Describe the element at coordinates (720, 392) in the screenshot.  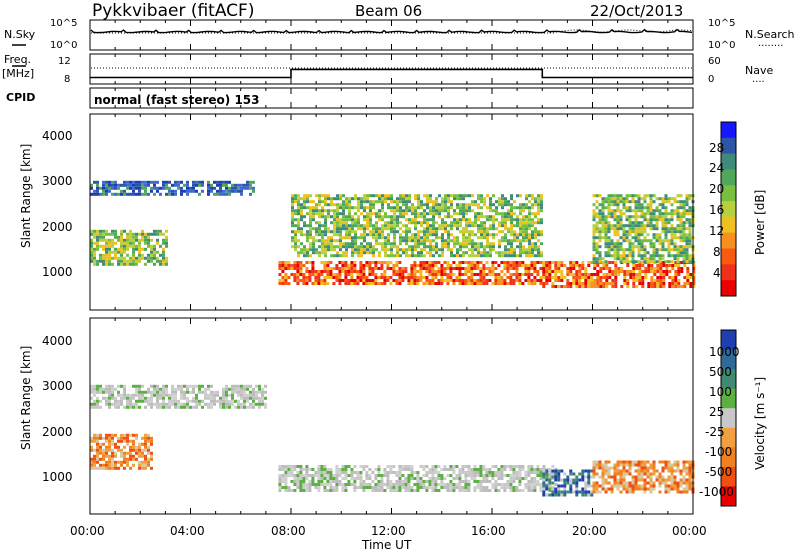
I see `vel-cb-tick-100: 100` at that location.